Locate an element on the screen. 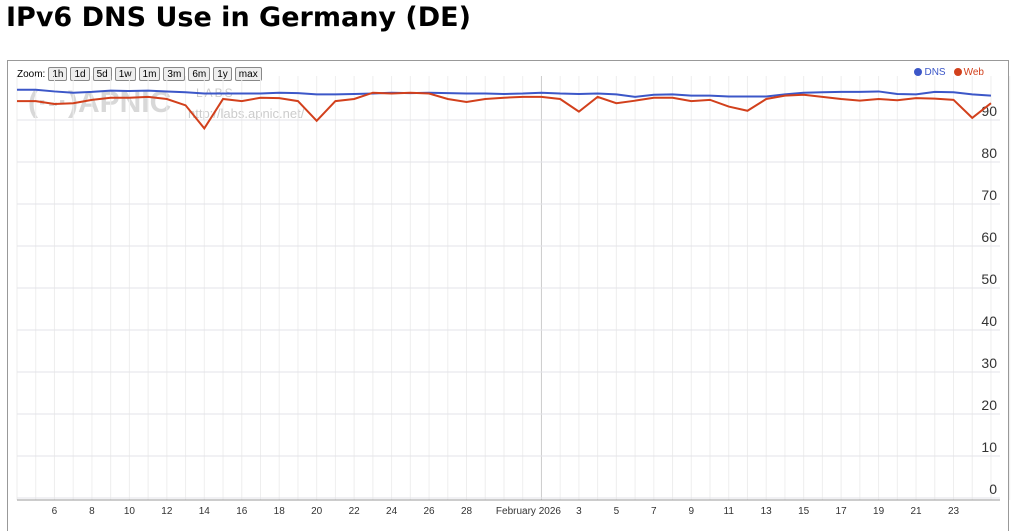 This screenshot has height=531, width=1018. y-tick-label: 80 is located at coordinates (989, 153).